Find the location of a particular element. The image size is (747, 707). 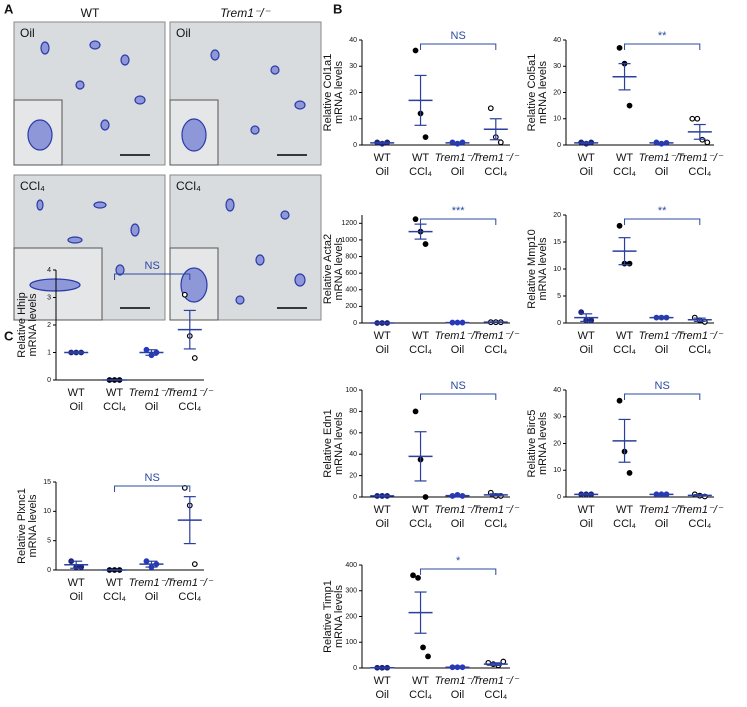

y-axis-label: Relative Col1a1 is located at coordinates (328, 93).